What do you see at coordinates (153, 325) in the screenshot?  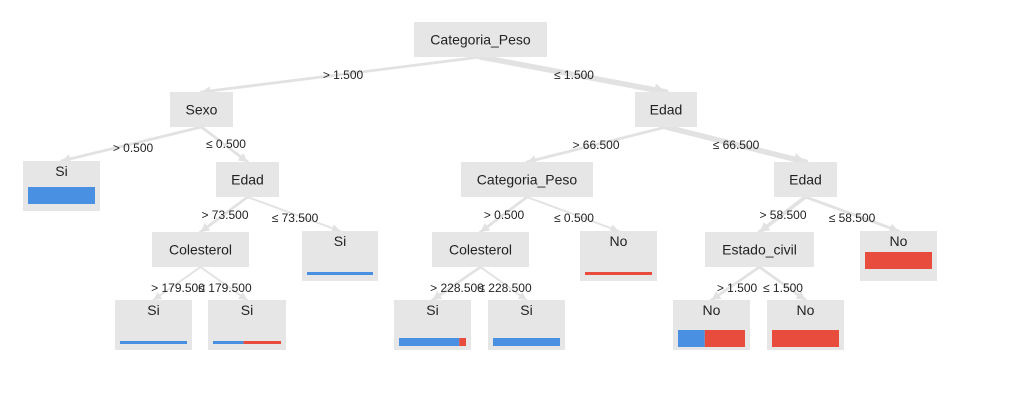 I see `leaf-node-si_col1a: Si` at bounding box center [153, 325].